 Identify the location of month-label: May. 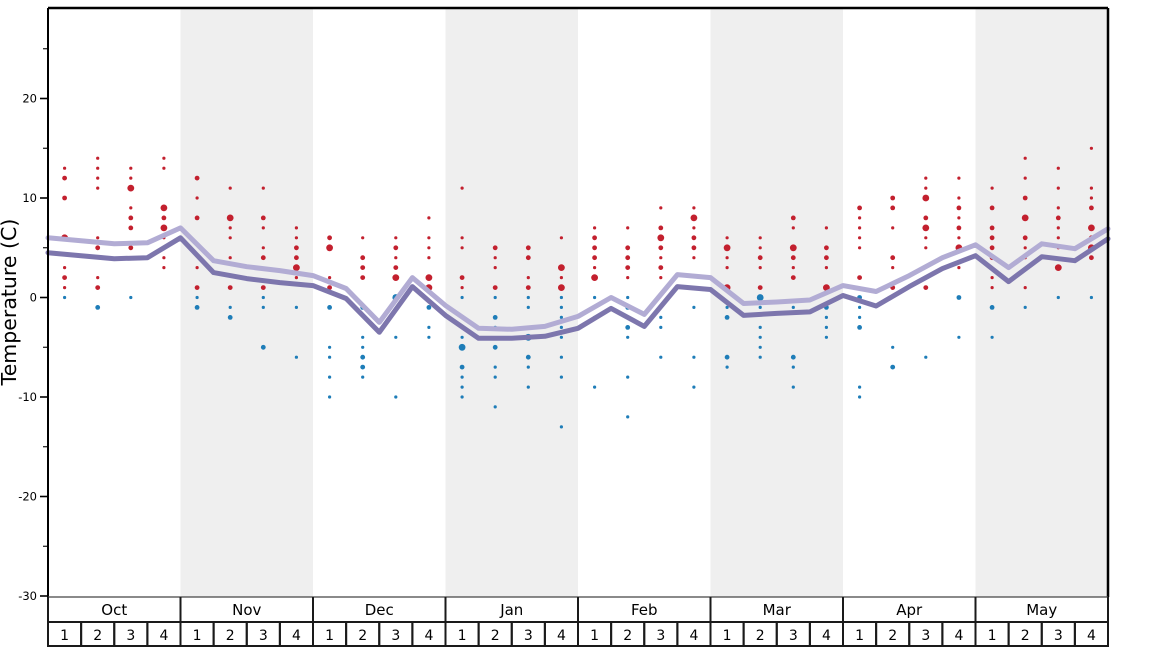
(1041, 610).